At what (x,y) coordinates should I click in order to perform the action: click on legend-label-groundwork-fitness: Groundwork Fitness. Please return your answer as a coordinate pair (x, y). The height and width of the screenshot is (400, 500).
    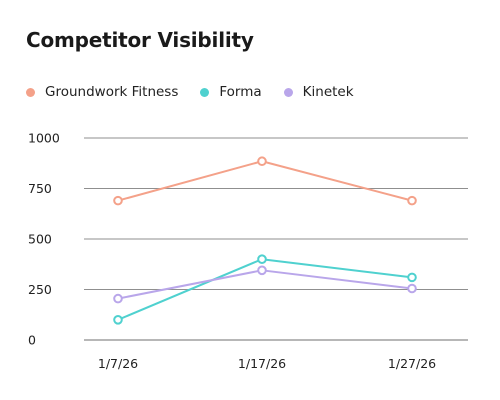
    Looking at the image, I should click on (112, 92).